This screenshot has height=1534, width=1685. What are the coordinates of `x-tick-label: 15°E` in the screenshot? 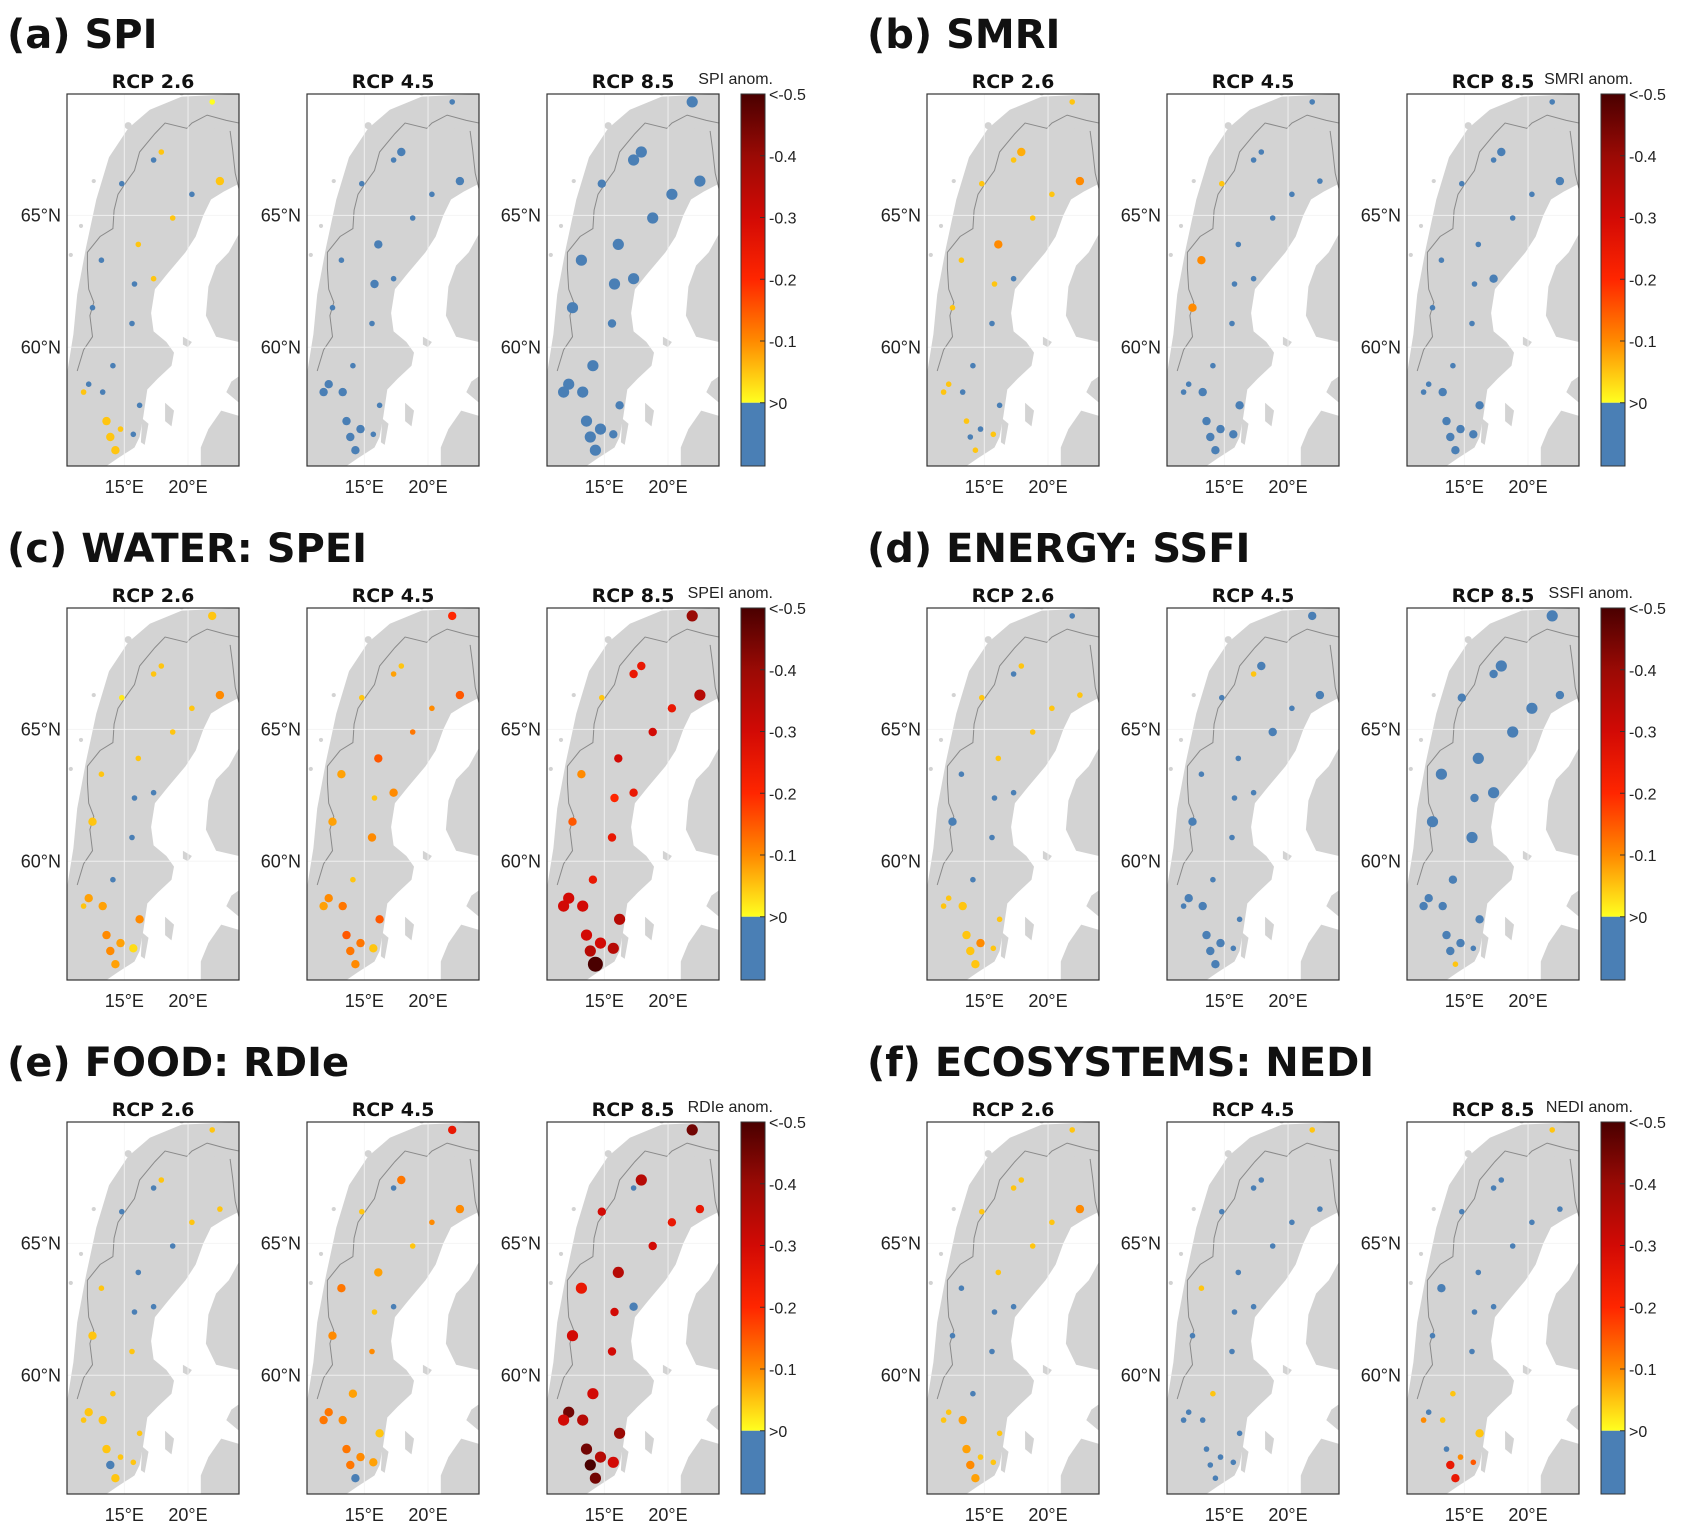 It's located at (604, 487).